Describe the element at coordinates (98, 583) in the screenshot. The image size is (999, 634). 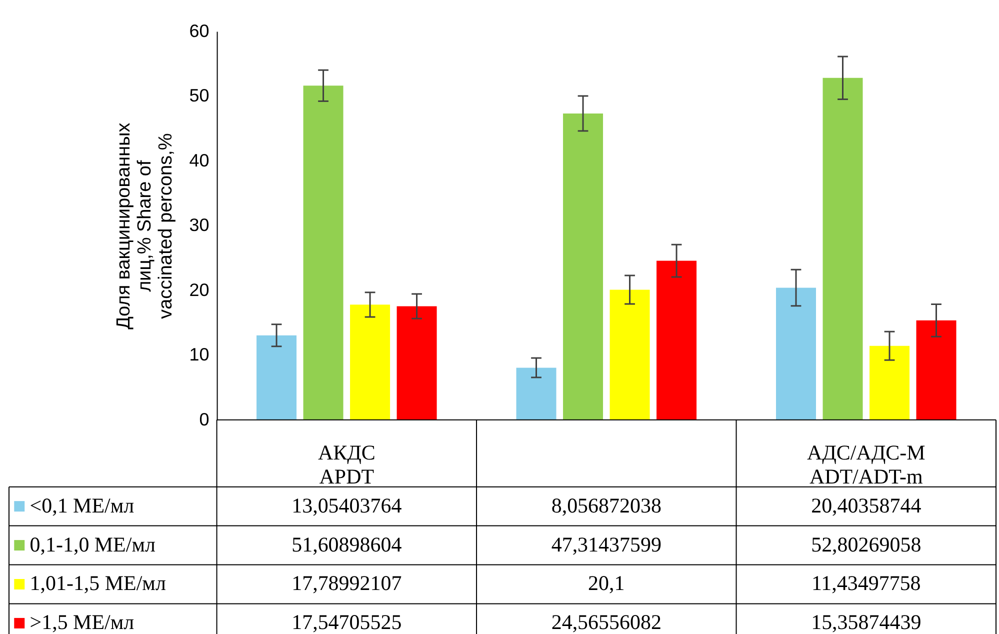
I see `legend-label: 1,01-1,5 МЕ/мл` at that location.